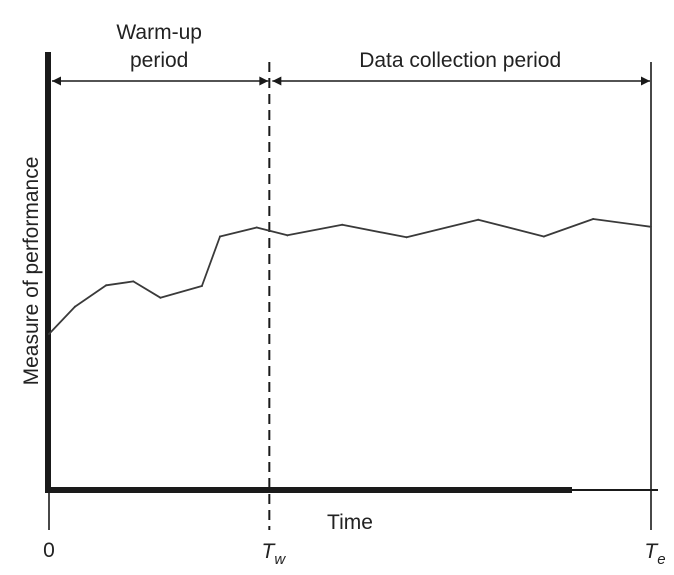 Image resolution: width=674 pixels, height=575 pixels. Describe the element at coordinates (49, 550) in the screenshot. I see `x-tick-label-zero: 0` at that location.